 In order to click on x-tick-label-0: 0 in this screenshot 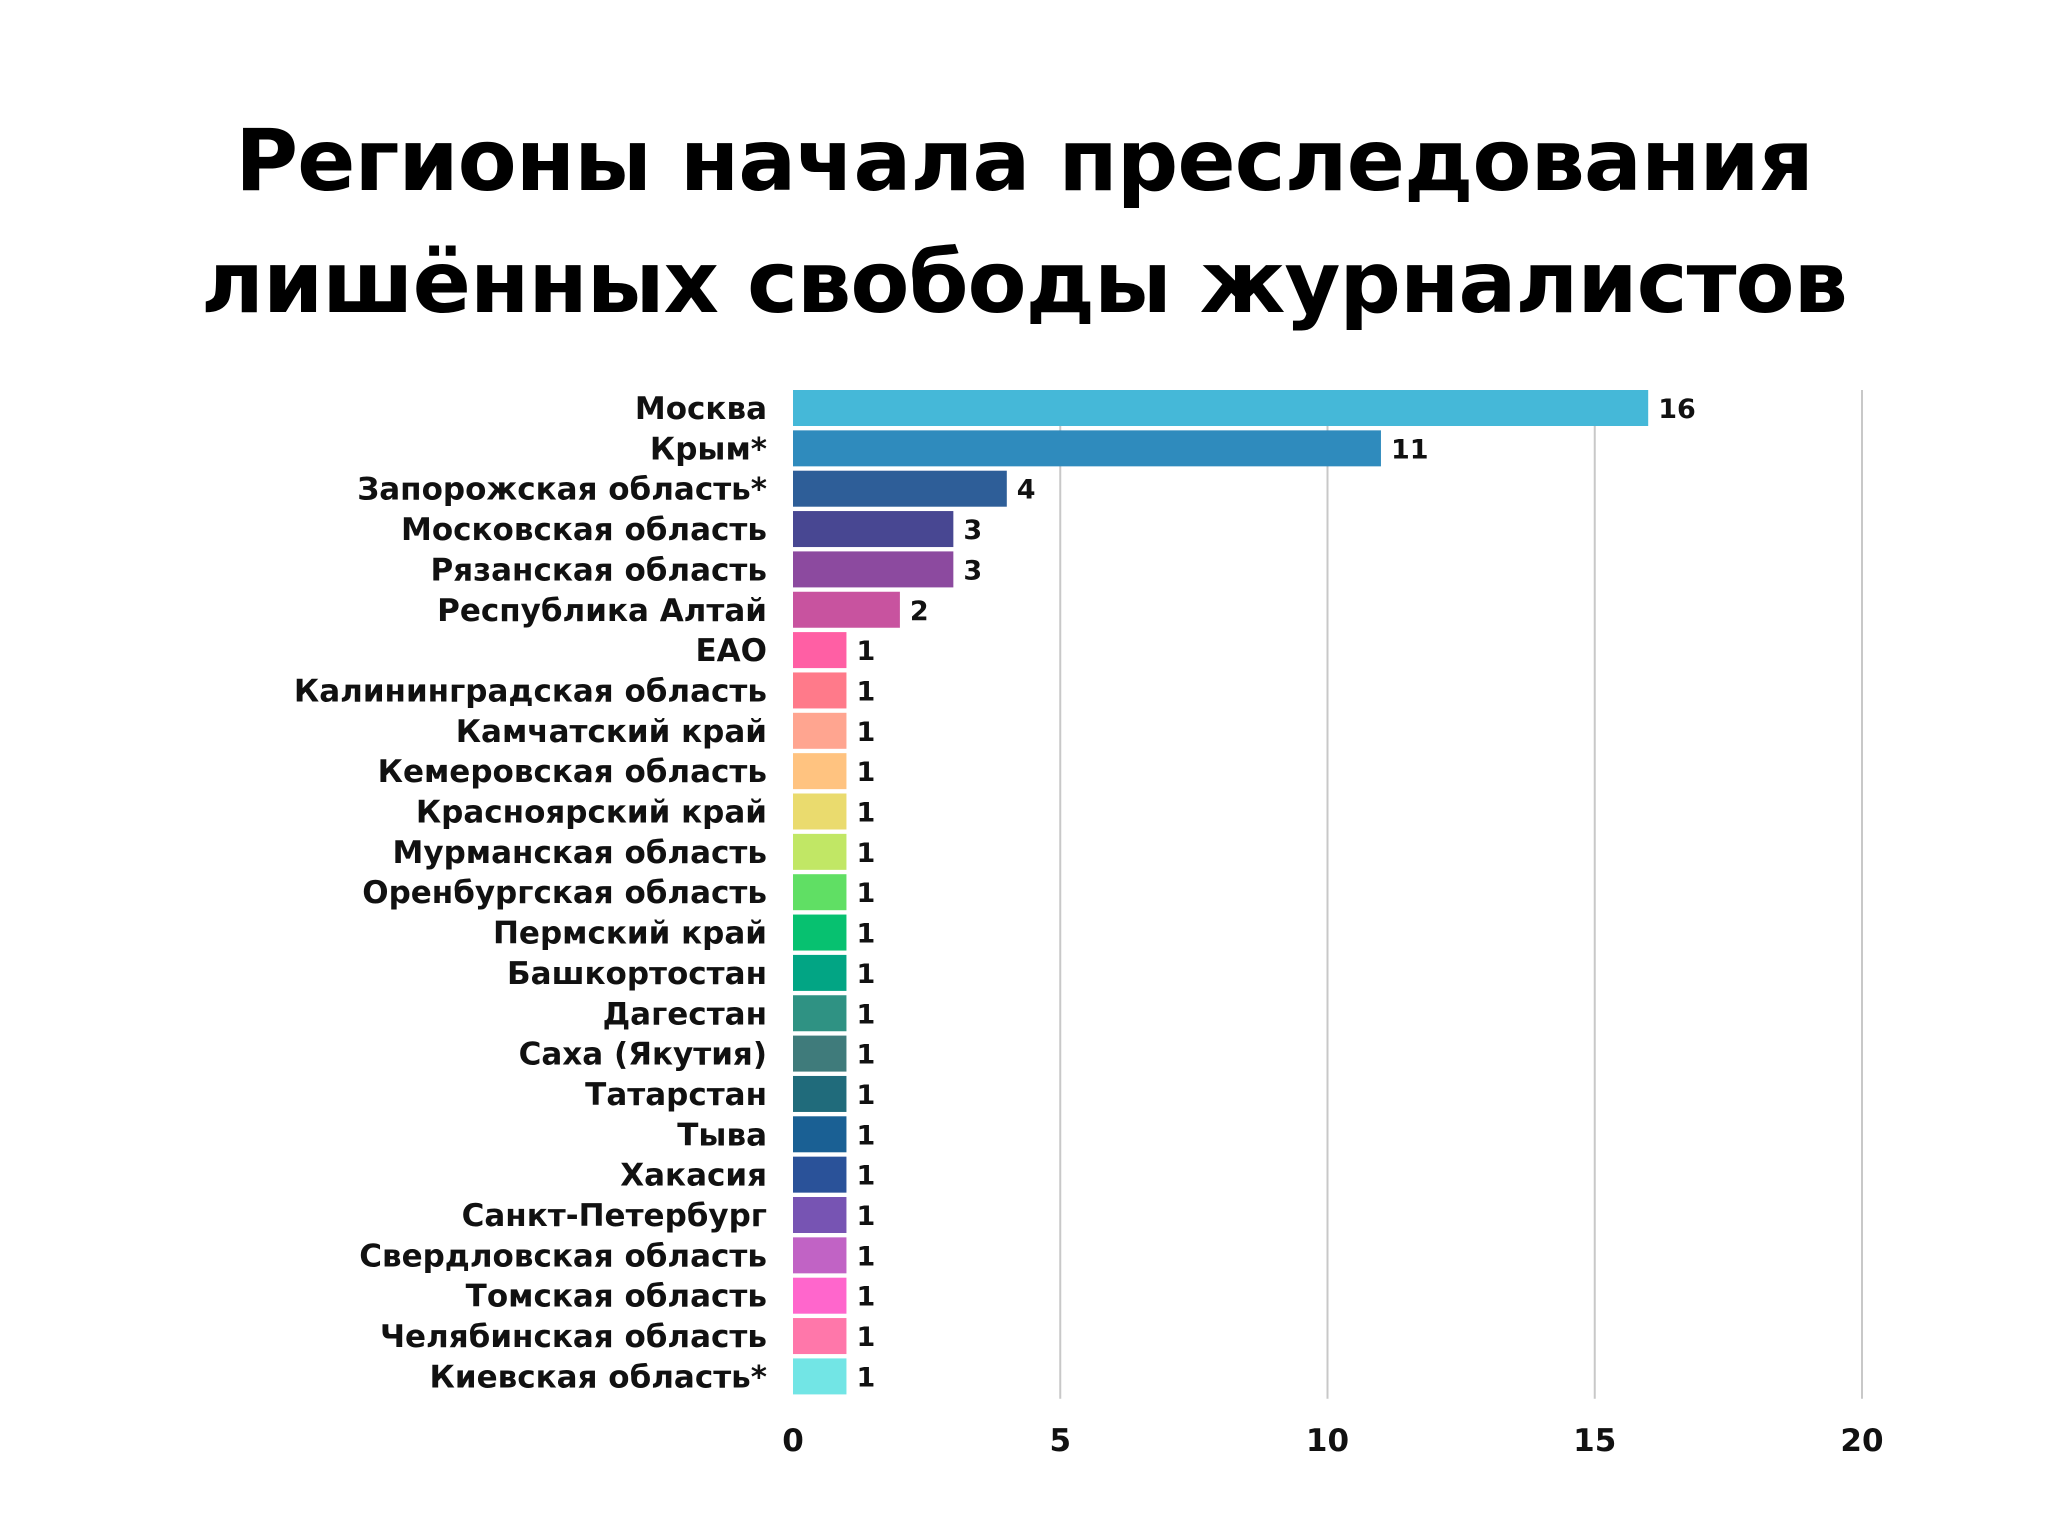, I will do `click(793, 1441)`.